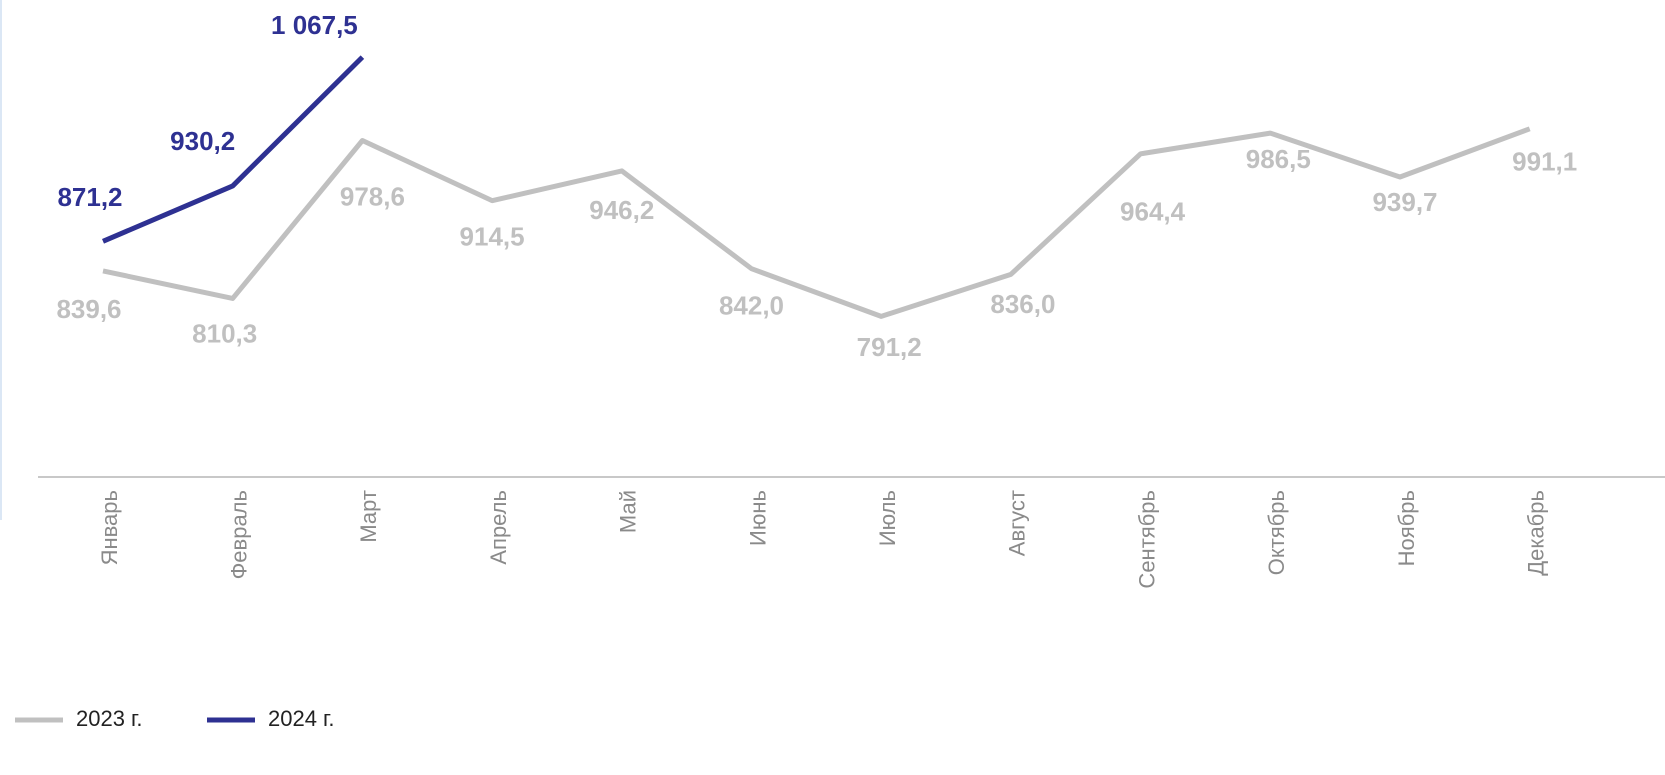 This screenshot has width=1665, height=775. Describe the element at coordinates (1146, 539) in the screenshot. I see `x-tick-label: Сентябрь` at that location.